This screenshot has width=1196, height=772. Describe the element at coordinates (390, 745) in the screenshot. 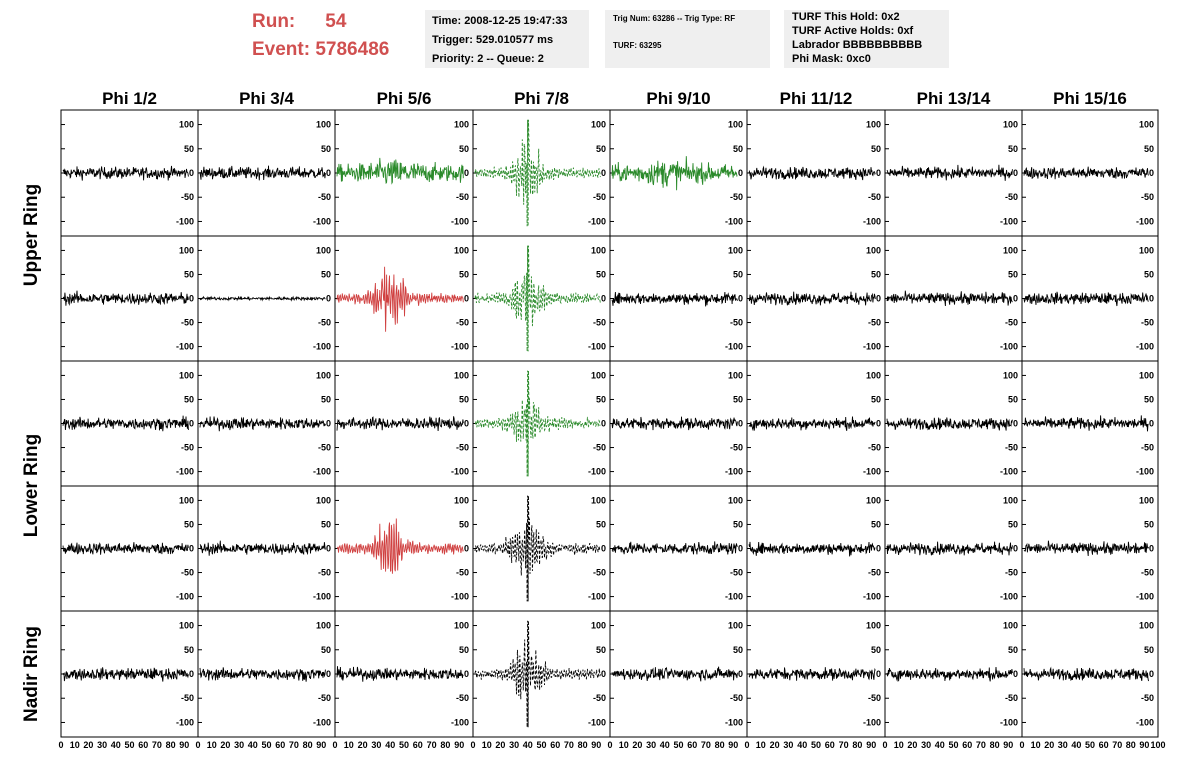

I see `x-tick-label: 40` at that location.